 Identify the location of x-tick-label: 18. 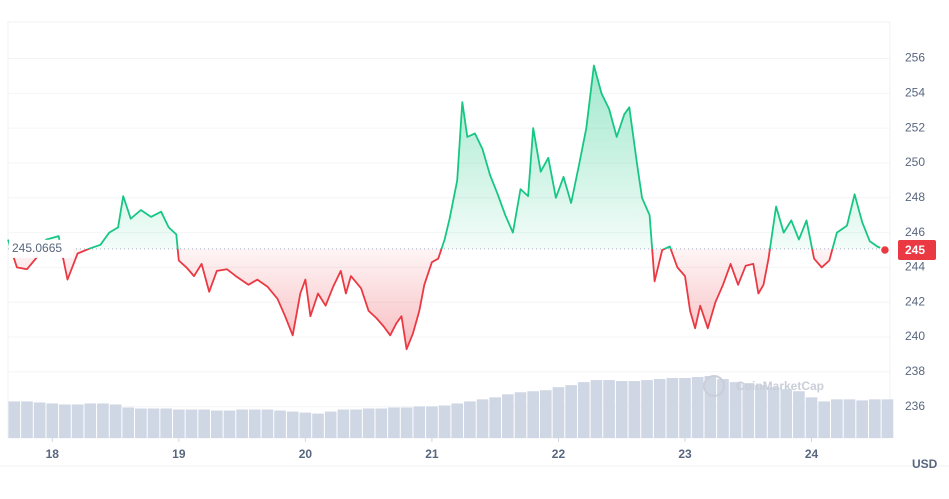
(53, 454).